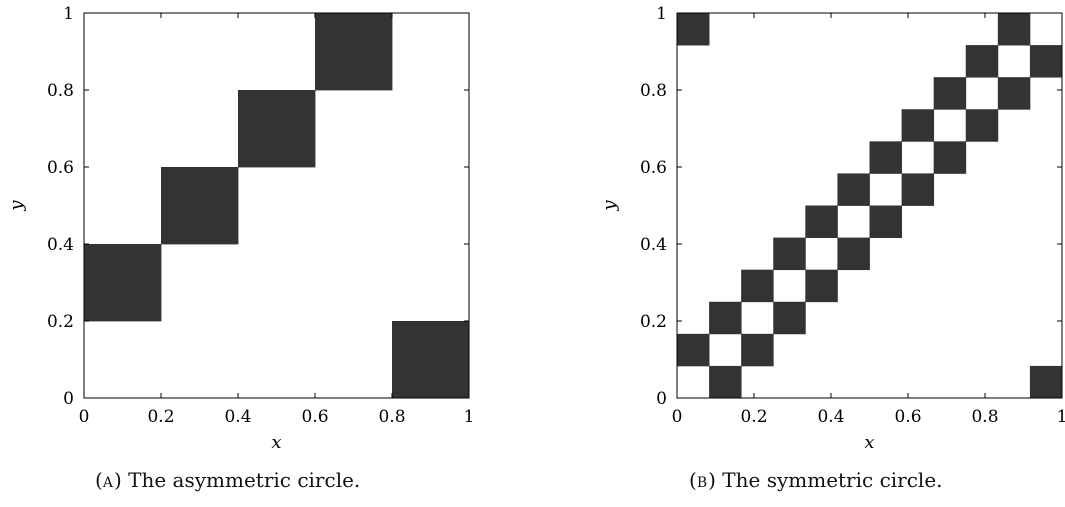 This screenshot has height=507, width=1065. I want to click on x-tick-label-a-1: 0.2, so click(160, 417).